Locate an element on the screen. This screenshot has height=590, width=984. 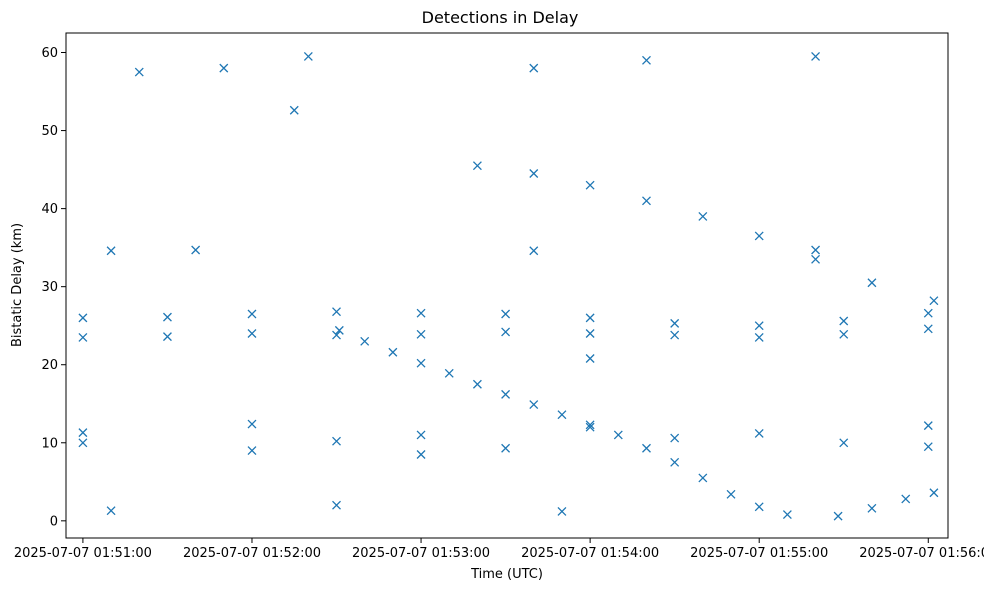
x-tick-label: 2025-07-07 01:51:00 is located at coordinates (83, 553).